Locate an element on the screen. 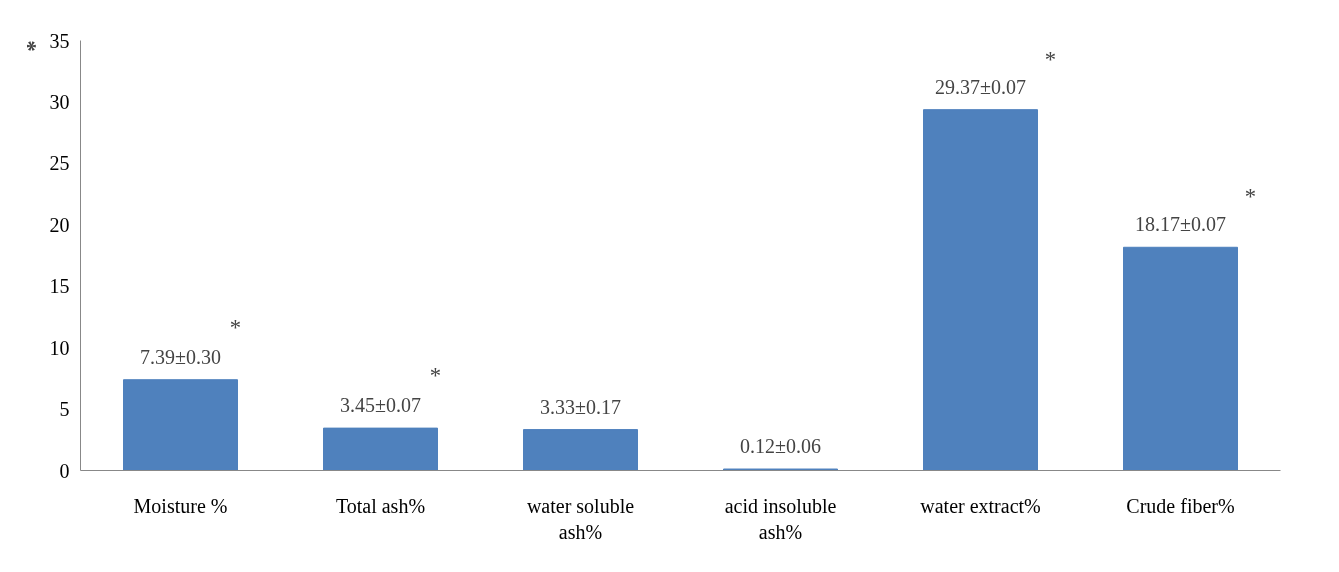 This screenshot has height=572, width=1339. y-tick-label: 15 is located at coordinates (59, 286).